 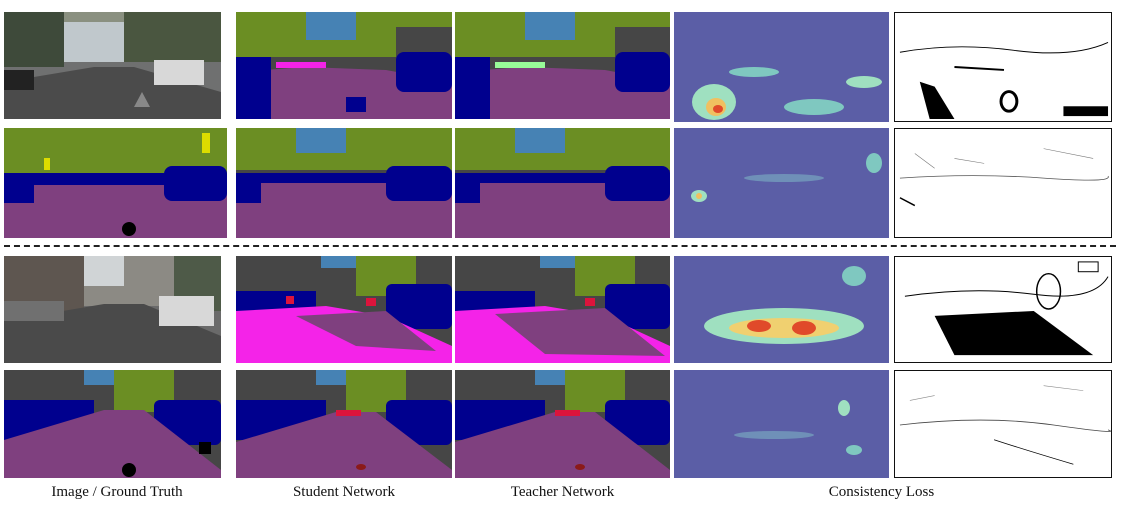 What do you see at coordinates (344, 492) in the screenshot?
I see `caption-student-network: Student Network` at bounding box center [344, 492].